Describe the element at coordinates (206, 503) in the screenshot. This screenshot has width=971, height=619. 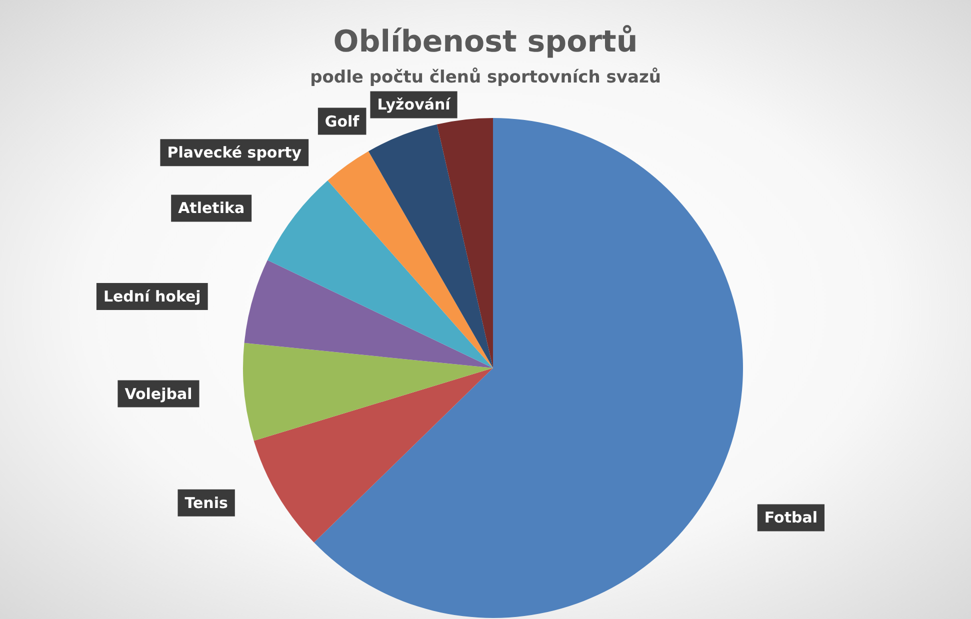
I see `slice-label: Tenis` at that location.